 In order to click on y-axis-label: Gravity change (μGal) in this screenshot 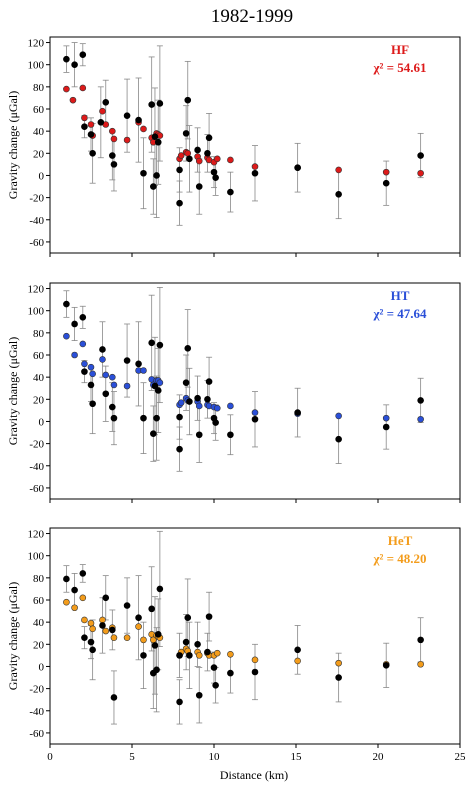, I will do `click(13, 636)`.